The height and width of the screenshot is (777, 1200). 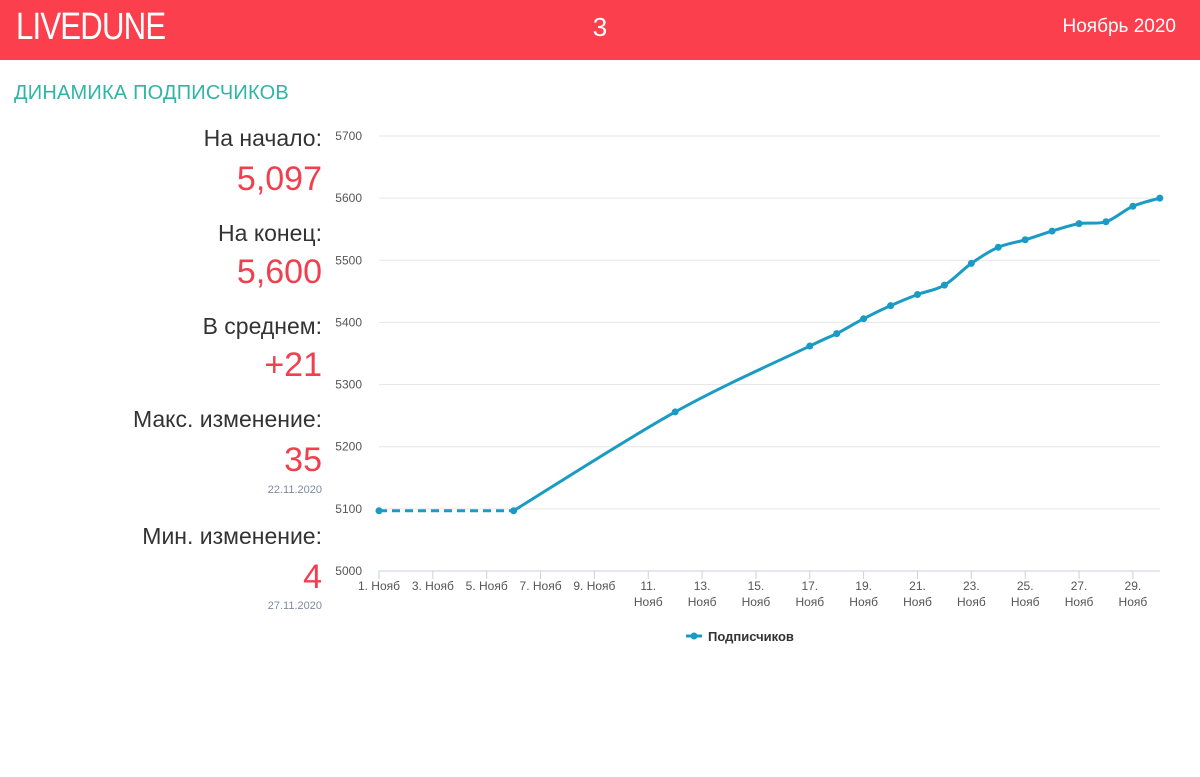 I want to click on y-tick-label: 5000, so click(x=348, y=571).